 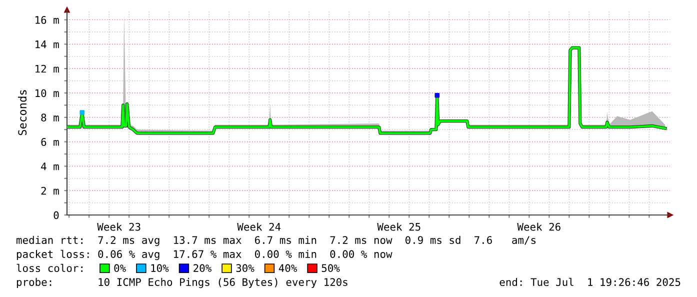 I want to click on y-tick-label: 4 m, so click(x=50, y=166).